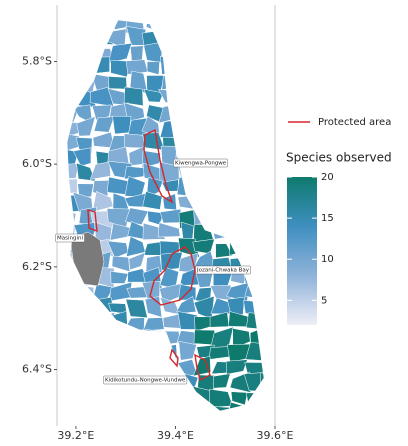  What do you see at coordinates (327, 218) in the screenshot?
I see `colorbar-tick-label: 15` at bounding box center [327, 218].